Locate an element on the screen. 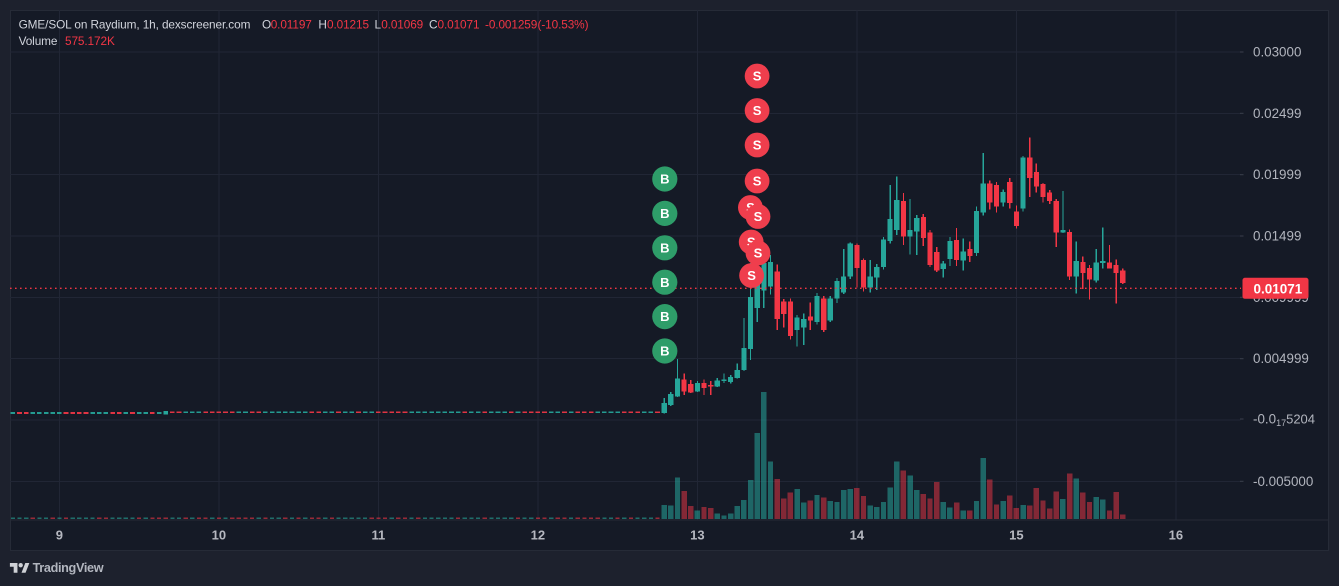  svg-text: 10 is located at coordinates (219, 535).